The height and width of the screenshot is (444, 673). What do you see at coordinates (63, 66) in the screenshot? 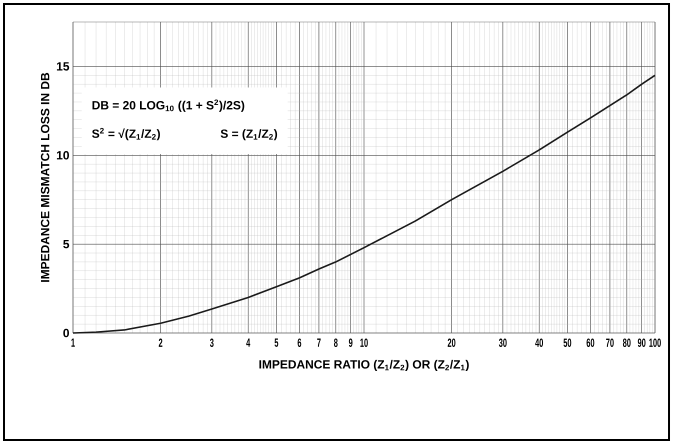
I see `y-tick-label: 15` at bounding box center [63, 66].